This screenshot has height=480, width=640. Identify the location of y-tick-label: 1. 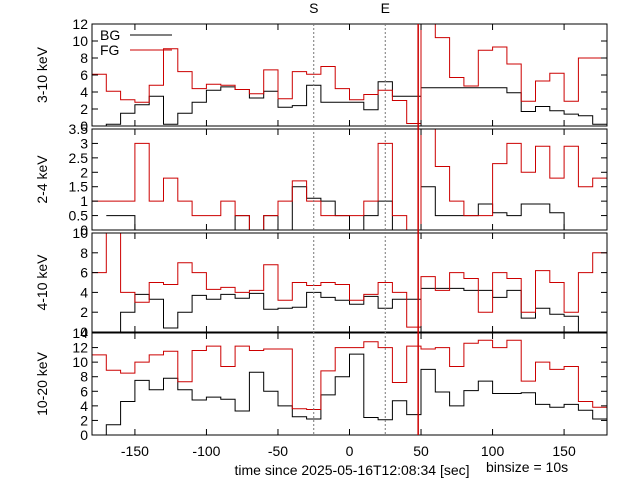
(84, 201).